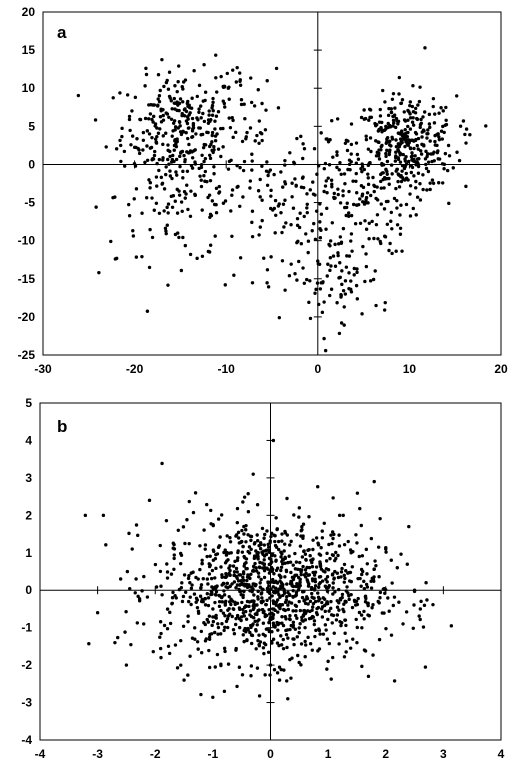 The image size is (518, 773). Describe the element at coordinates (31, 164) in the screenshot. I see `y-tick-label: 0` at that location.